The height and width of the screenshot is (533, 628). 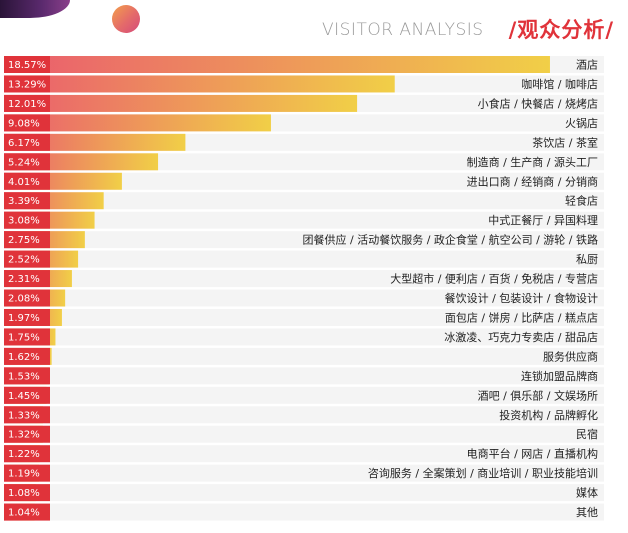 I want to click on gradient-circle-decoration, so click(x=126, y=19).